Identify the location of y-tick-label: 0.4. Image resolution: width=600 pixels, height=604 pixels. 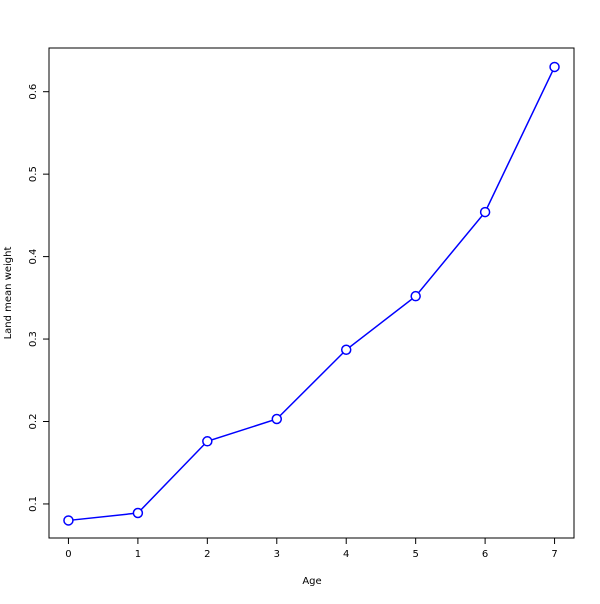
(33, 257).